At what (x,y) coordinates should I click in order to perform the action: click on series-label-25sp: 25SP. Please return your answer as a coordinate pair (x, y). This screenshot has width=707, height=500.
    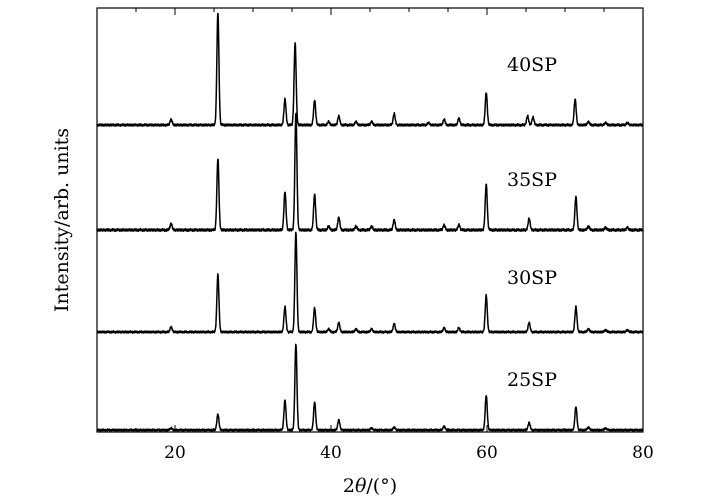
    Looking at the image, I should click on (532, 380).